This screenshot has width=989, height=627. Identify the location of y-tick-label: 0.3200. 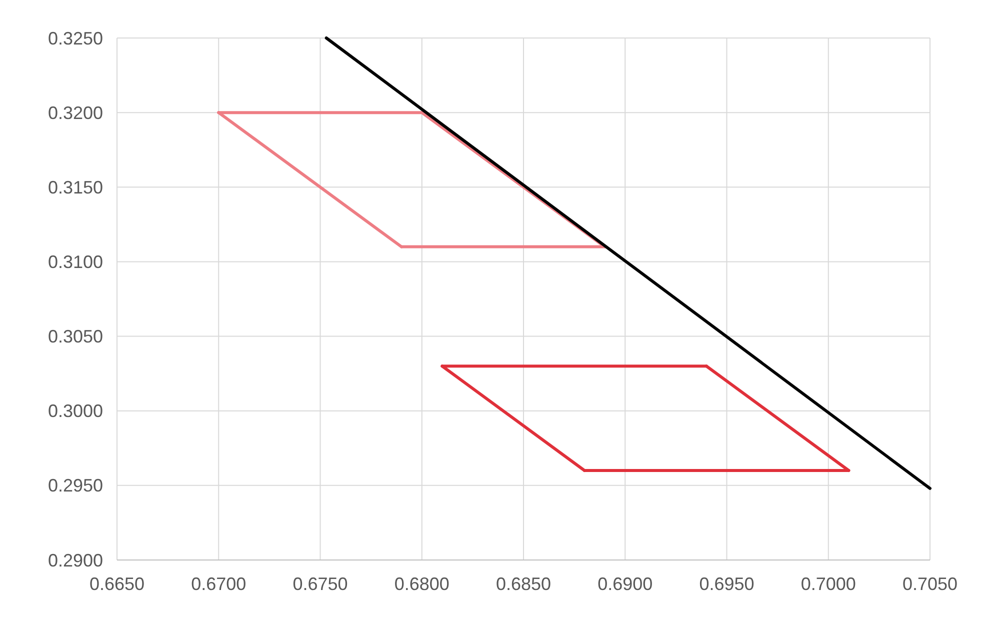
(75, 112).